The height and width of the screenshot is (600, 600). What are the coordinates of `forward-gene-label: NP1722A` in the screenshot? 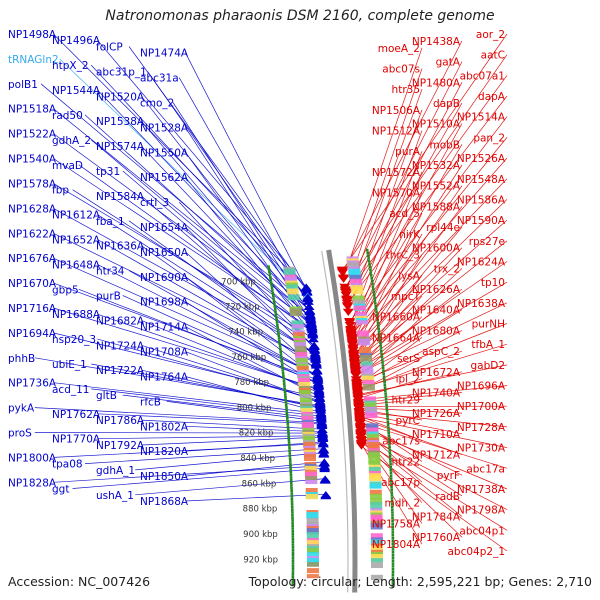 It's located at (120, 371).